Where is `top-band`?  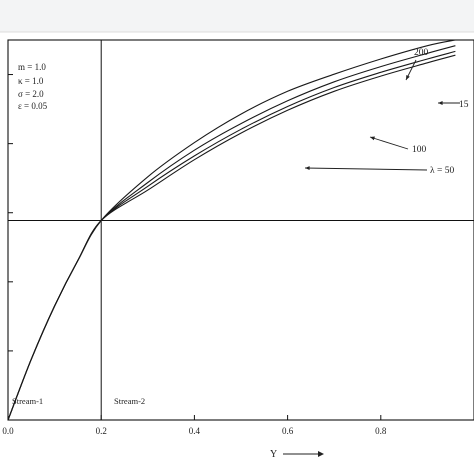 top-band is located at coordinates (237, 16).